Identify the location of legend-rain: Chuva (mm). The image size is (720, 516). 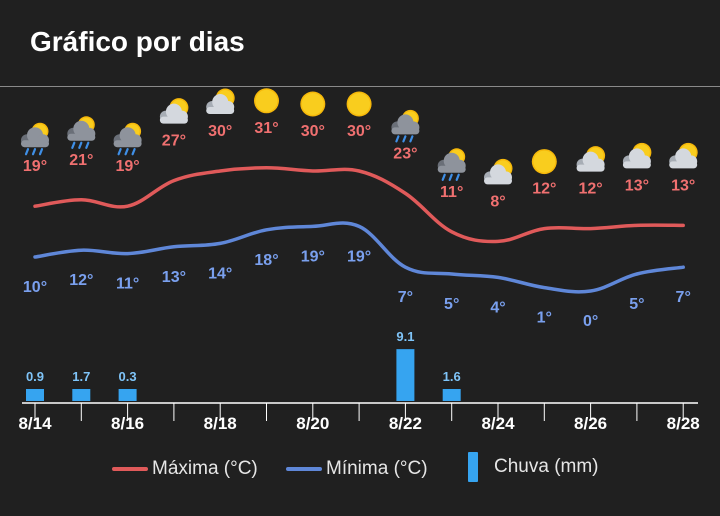
(533, 467).